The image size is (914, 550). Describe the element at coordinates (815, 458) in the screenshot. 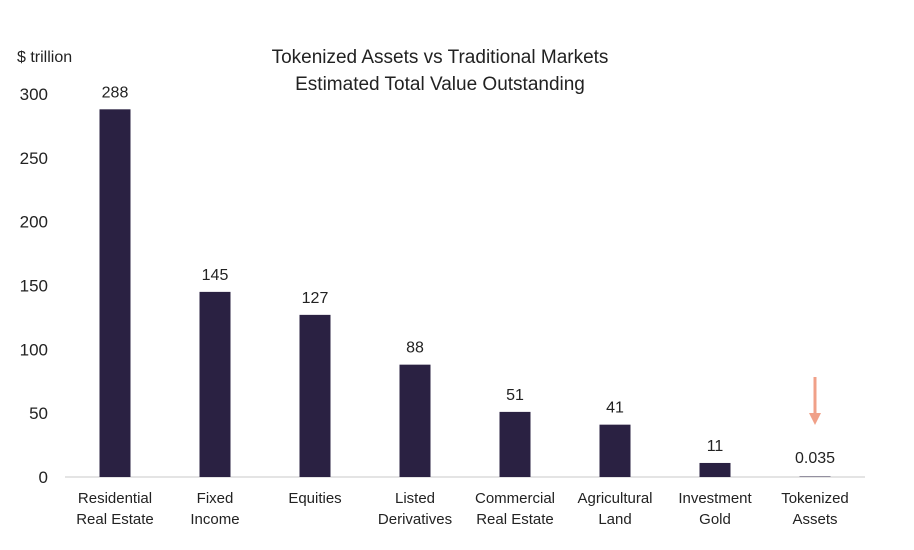

I see `value-label: 0.035` at that location.